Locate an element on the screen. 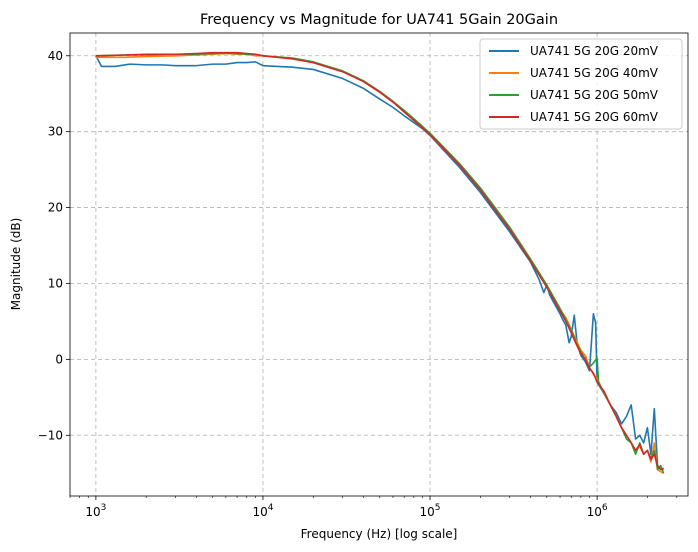 This screenshot has width=698, height=552. legend-label-2: UA741 5G 20G 40mV is located at coordinates (594, 73).